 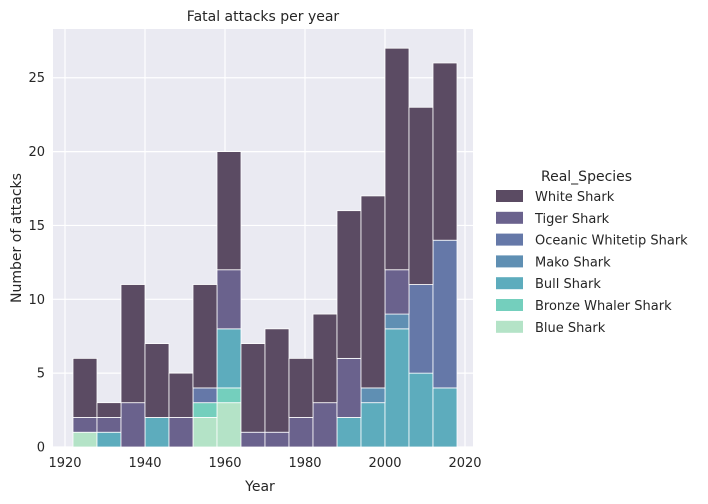 I want to click on y-tick-label: 0, so click(x=41, y=448).